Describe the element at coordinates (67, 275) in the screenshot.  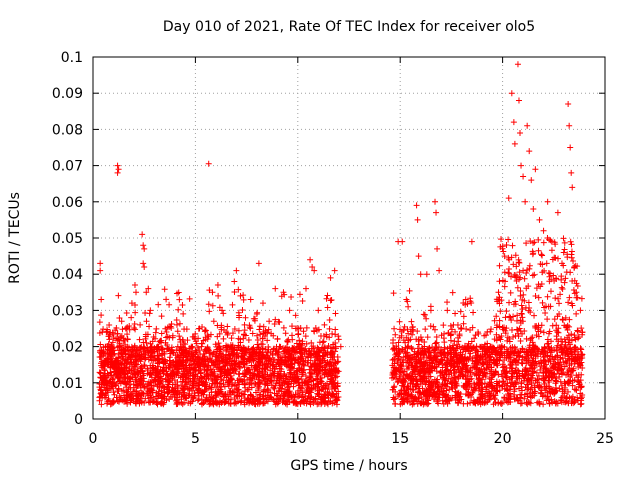
I see `y-tick-label: 0.04` at that location.